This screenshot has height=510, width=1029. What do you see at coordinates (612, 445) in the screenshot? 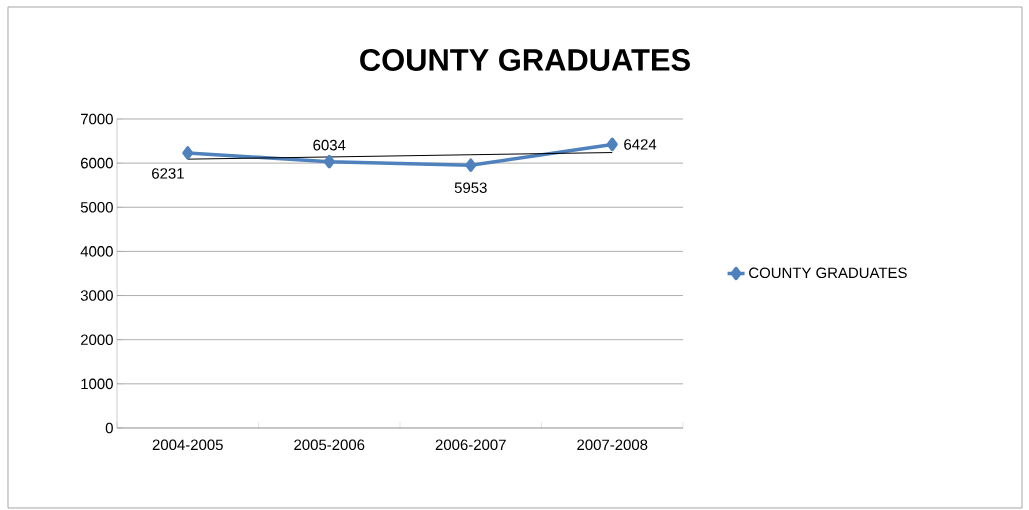
I see `x-tick-label: 2007-2008` at bounding box center [612, 445].